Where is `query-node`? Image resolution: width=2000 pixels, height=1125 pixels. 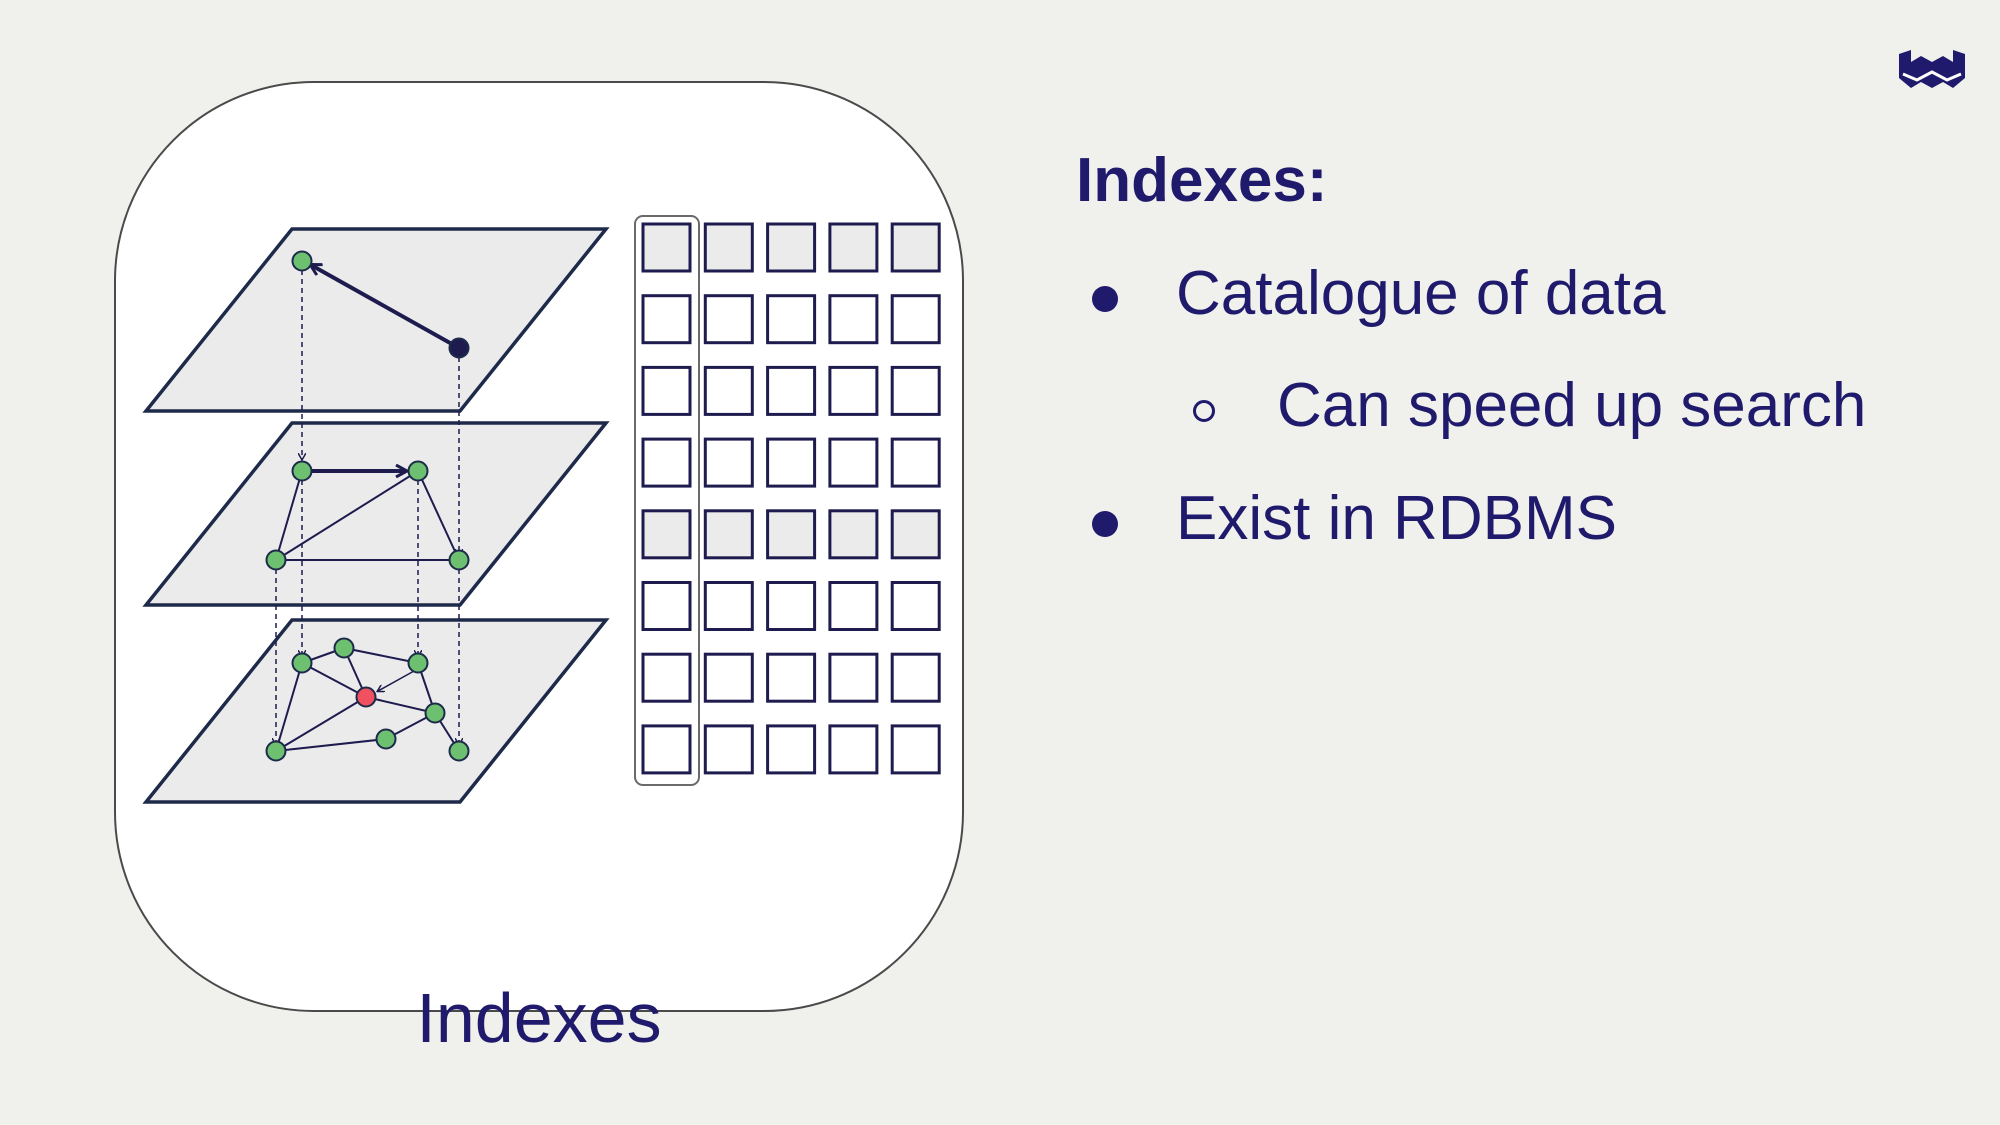 query-node is located at coordinates (459, 348).